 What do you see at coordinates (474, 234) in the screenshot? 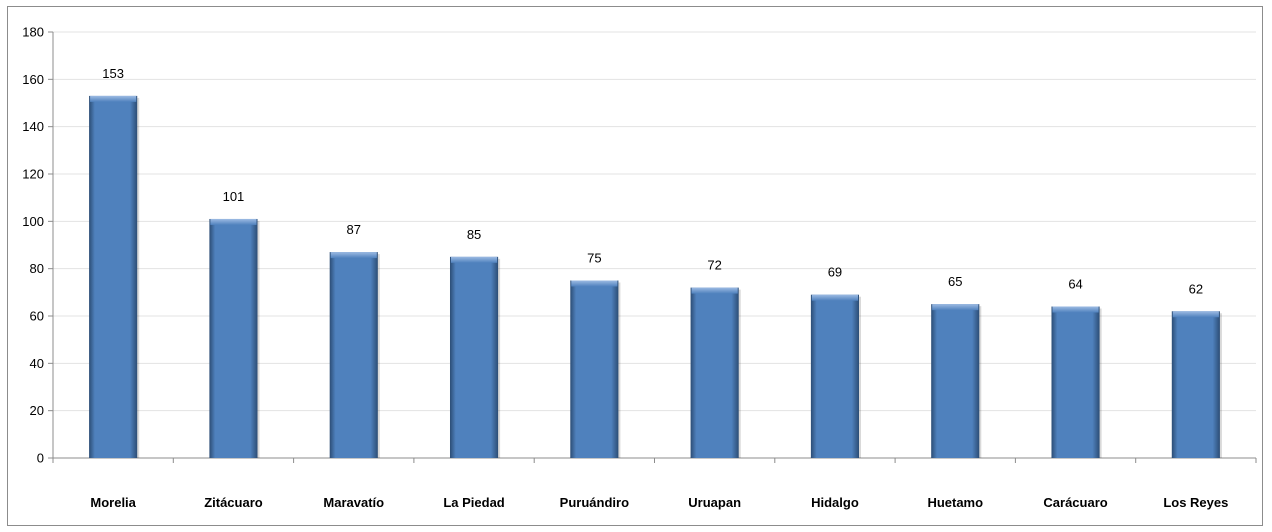
I see `data-label: 85` at bounding box center [474, 234].